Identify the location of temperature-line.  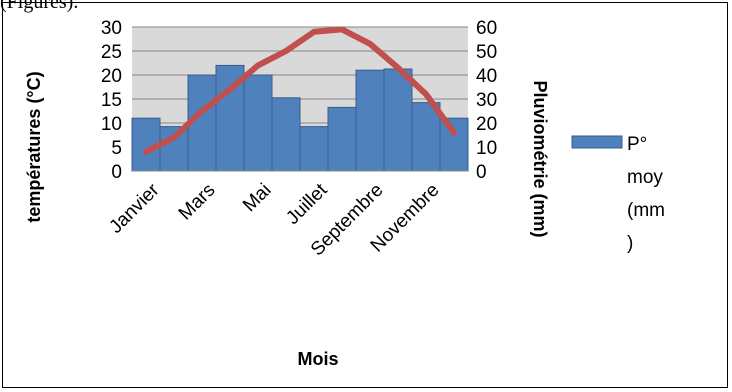
(300, 90).